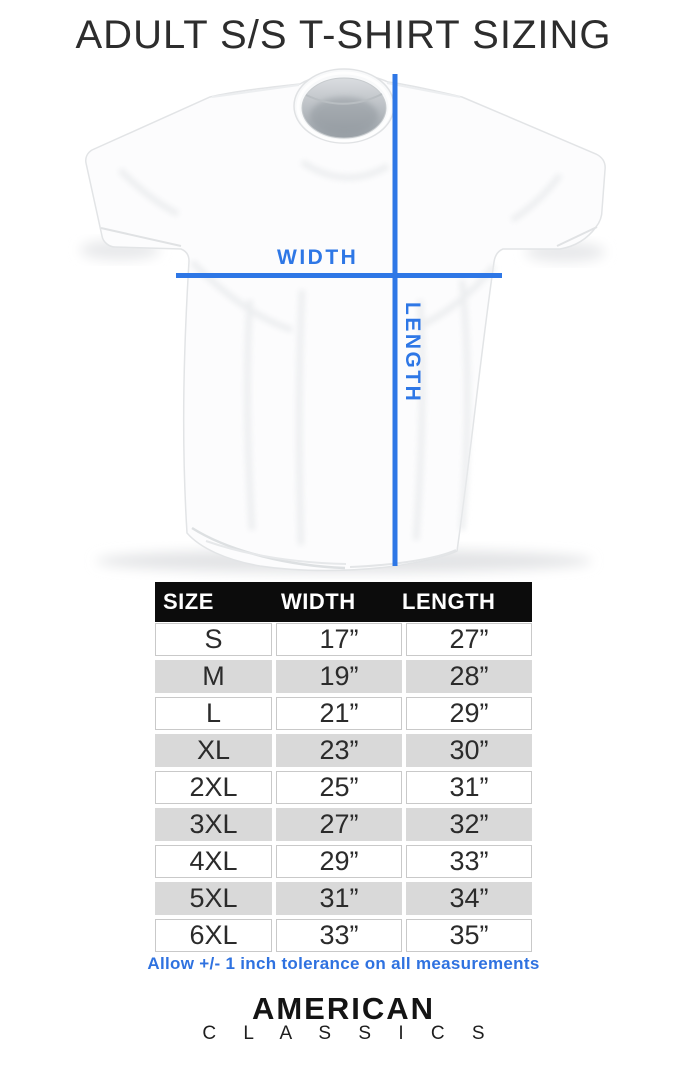 Image resolution: width=687 pixels, height=1080 pixels. What do you see at coordinates (339, 898) in the screenshot?
I see `width-cell: 31”` at bounding box center [339, 898].